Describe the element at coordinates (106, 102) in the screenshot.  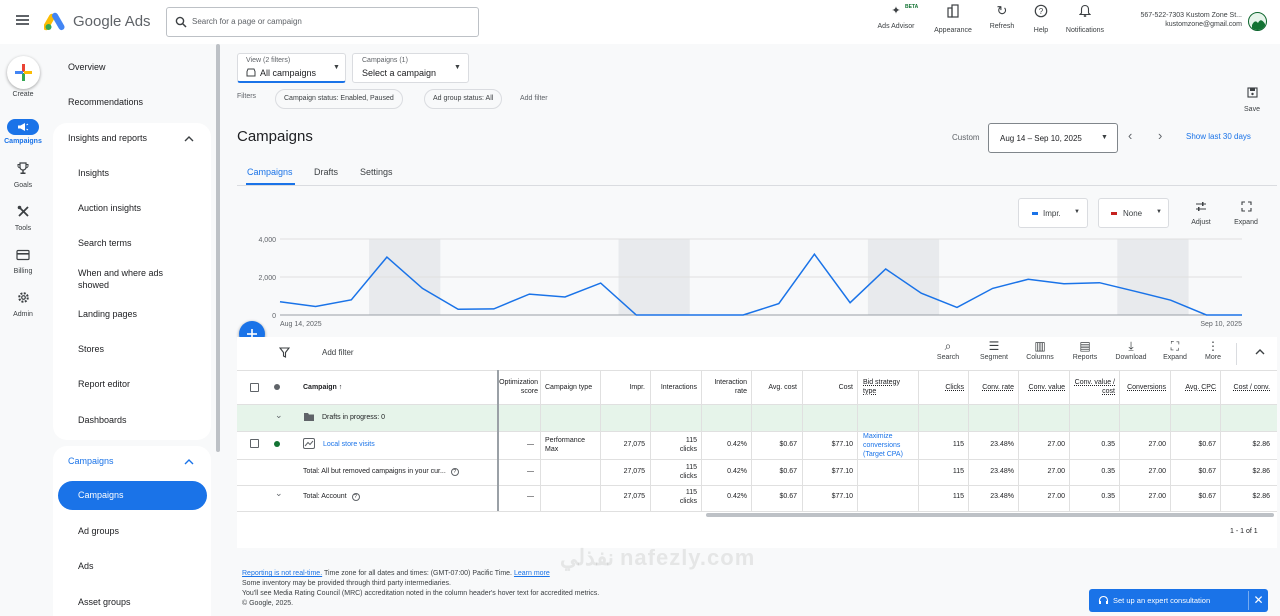
I see `nav-recommendations: Recommendations` at that location.